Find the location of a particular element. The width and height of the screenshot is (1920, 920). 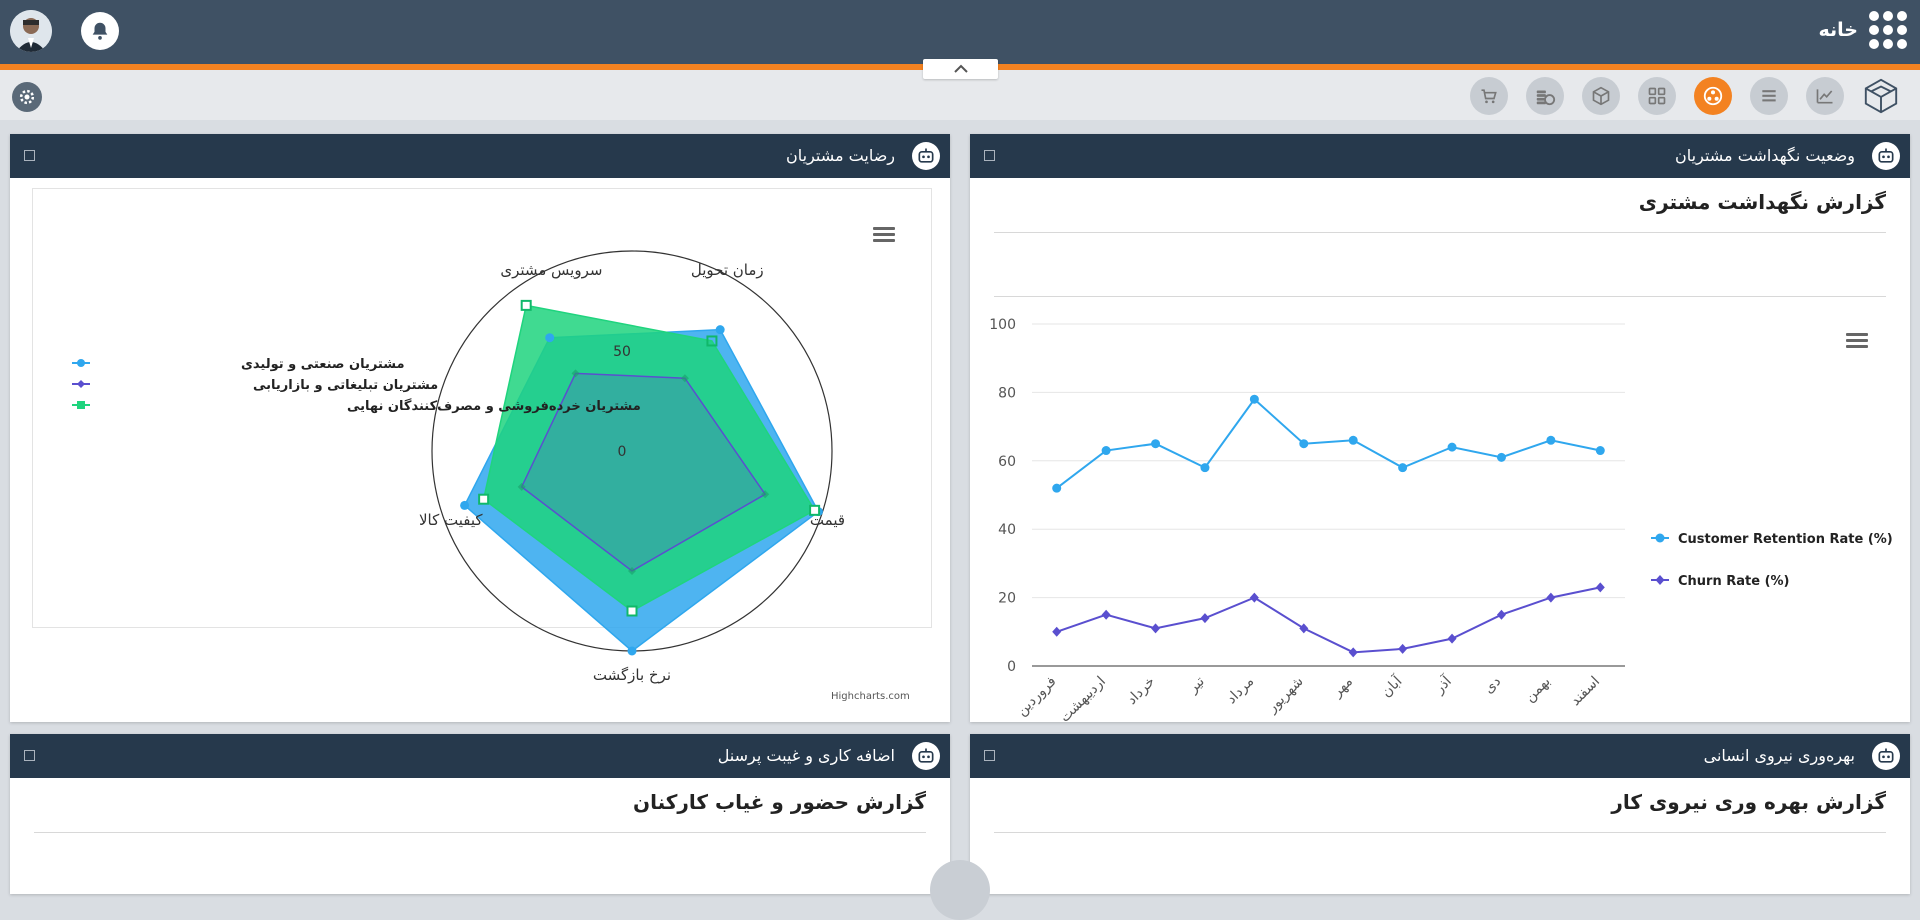

package-module-button is located at coordinates (1601, 96).